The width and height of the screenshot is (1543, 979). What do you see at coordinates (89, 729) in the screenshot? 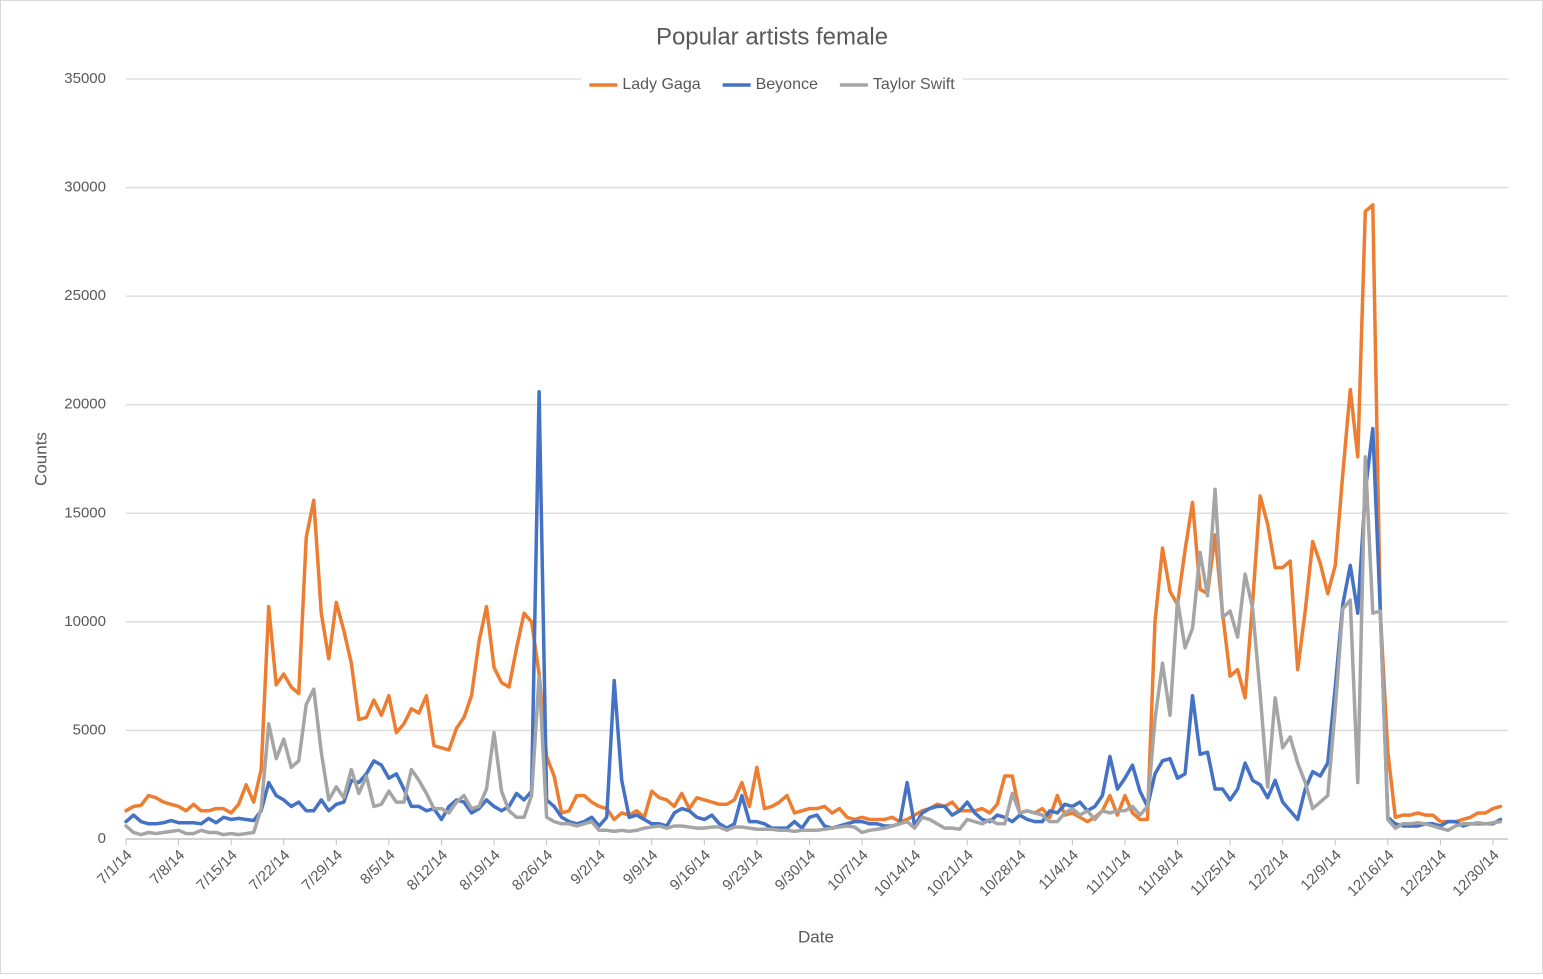
I see `y-tick-label: 5000` at bounding box center [89, 729].